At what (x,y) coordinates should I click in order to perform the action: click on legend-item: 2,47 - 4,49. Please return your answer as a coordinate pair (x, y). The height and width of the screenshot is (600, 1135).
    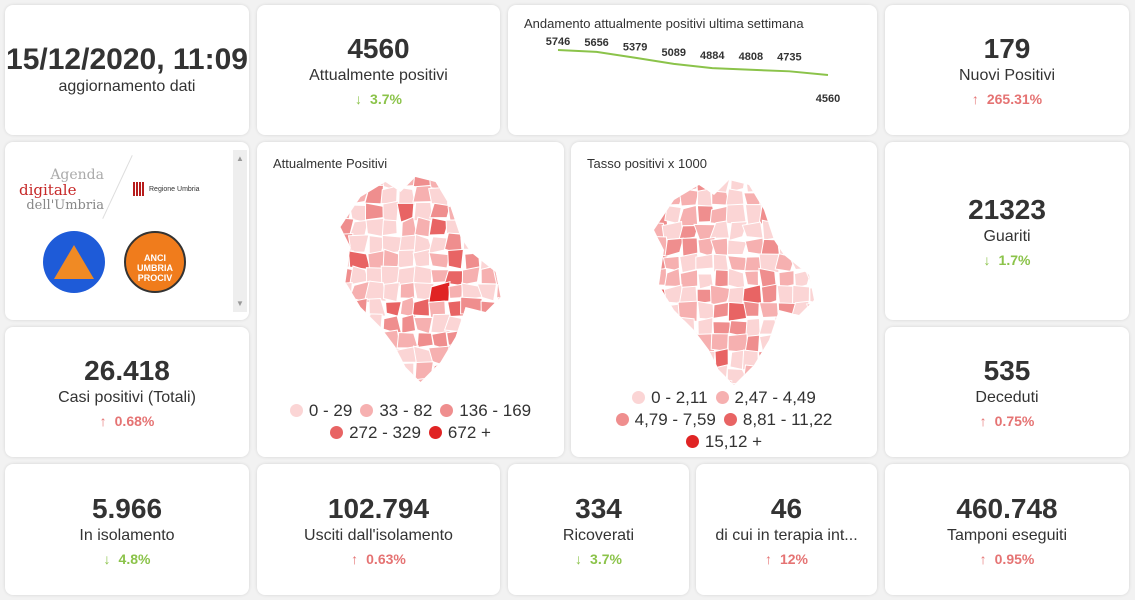
    Looking at the image, I should click on (765, 398).